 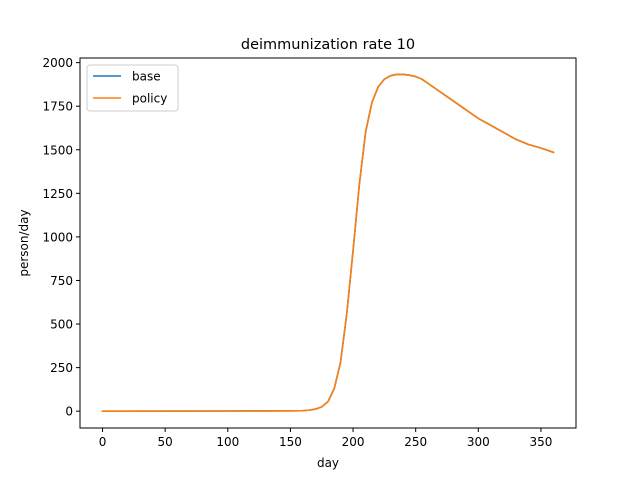 What do you see at coordinates (61, 368) in the screenshot?
I see `y-tick-label: 250` at bounding box center [61, 368].